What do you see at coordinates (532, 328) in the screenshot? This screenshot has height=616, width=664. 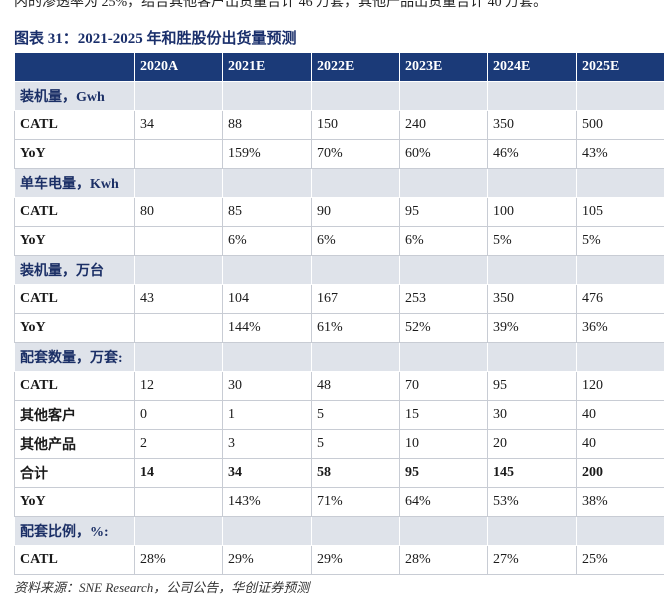 I see `cell: 39%` at bounding box center [532, 328].